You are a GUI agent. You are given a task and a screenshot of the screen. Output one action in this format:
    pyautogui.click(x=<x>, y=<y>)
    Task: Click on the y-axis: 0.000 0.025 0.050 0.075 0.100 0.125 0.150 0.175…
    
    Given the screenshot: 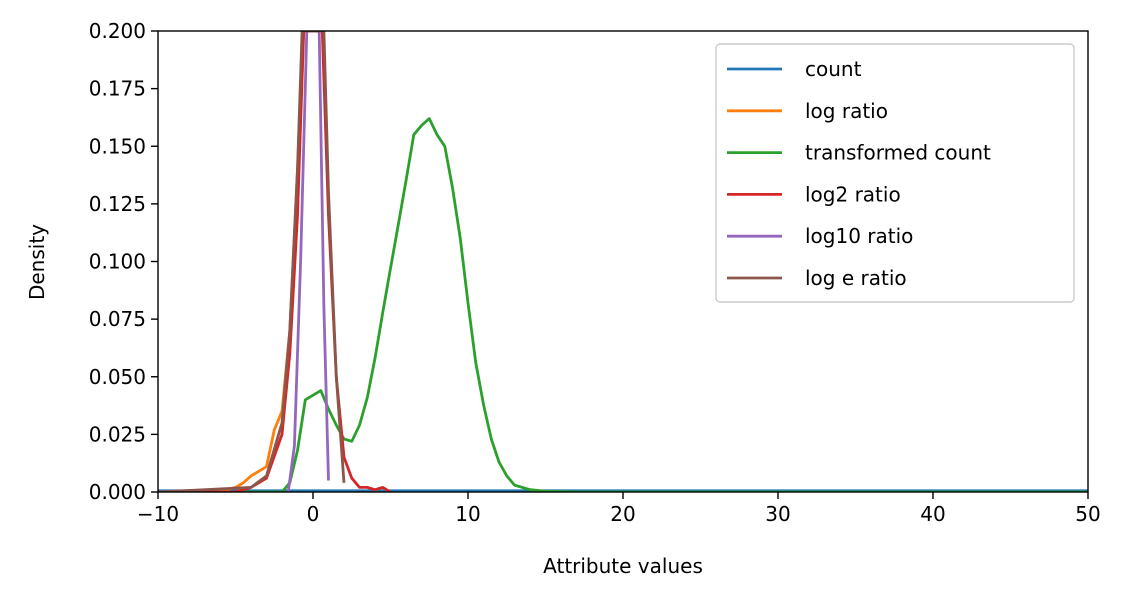 What is the action you would take?
    pyautogui.click(x=123, y=261)
    